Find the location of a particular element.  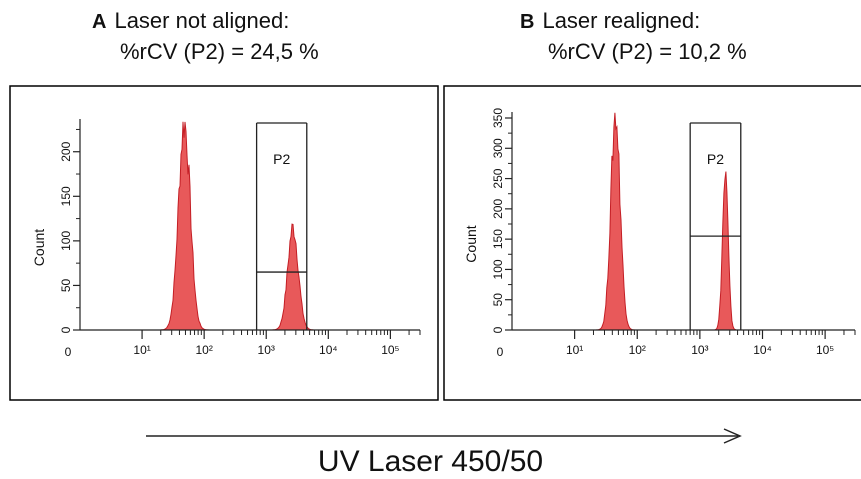

panel-b-y-tick-label: 0 is located at coordinates (498, 329).